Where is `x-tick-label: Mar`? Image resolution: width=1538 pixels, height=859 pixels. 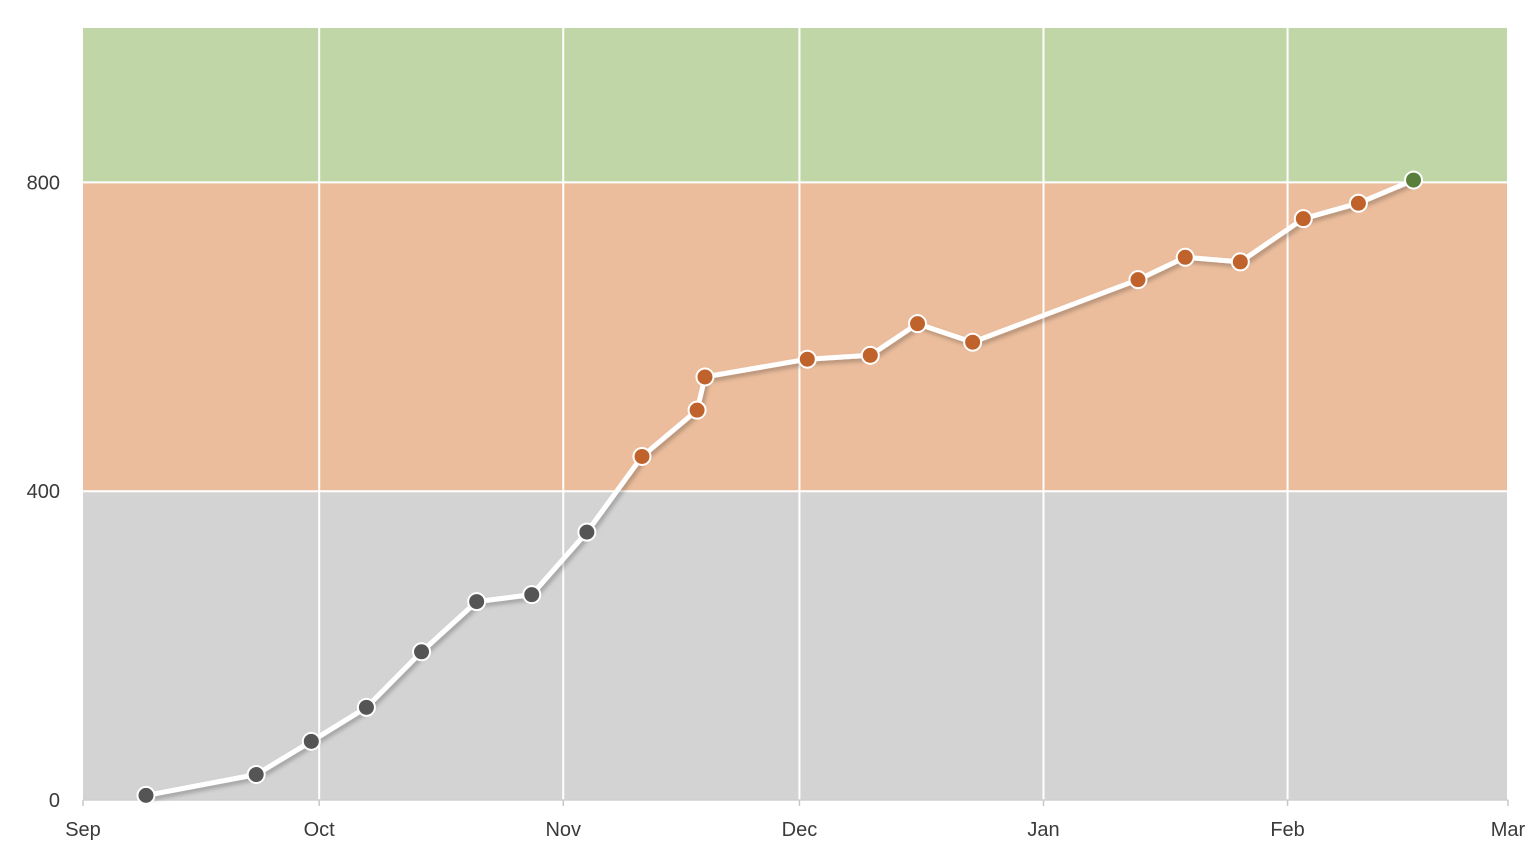
x-tick-label: Mar is located at coordinates (1508, 830).